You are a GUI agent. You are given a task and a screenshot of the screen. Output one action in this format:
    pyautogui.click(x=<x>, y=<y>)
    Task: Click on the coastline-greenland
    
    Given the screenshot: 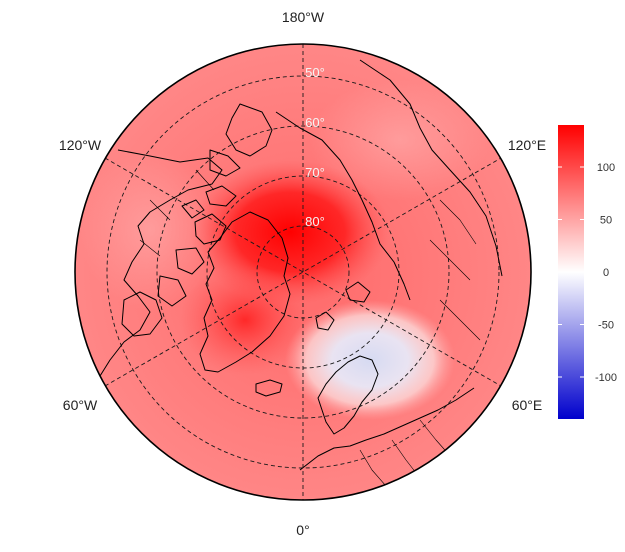 What is the action you would take?
    pyautogui.click(x=245, y=292)
    